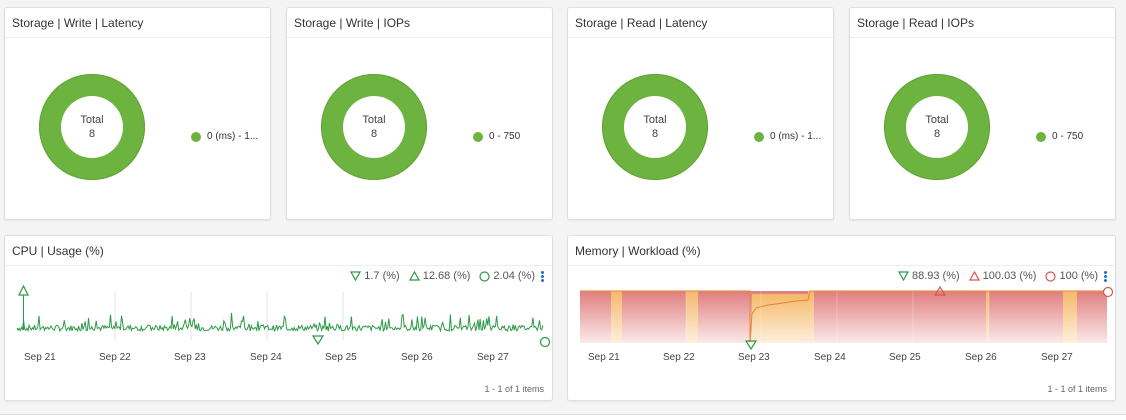 This screenshot has width=1126, height=420. I want to click on stat-max: 100.03 (%), so click(1002, 276).